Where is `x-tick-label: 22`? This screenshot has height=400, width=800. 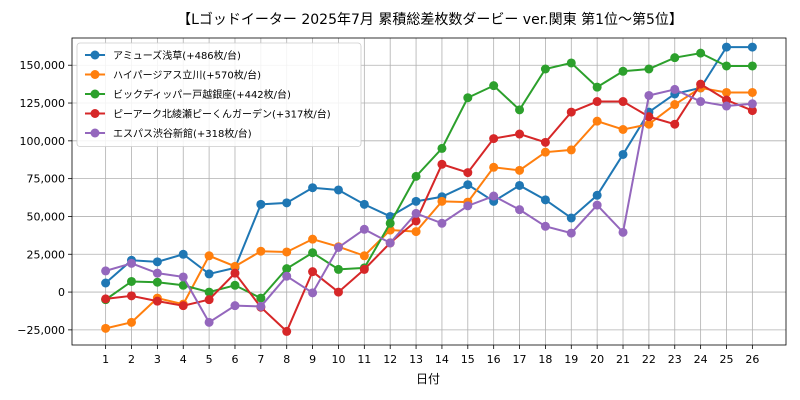 x-tick-label: 22 is located at coordinates (649, 359).